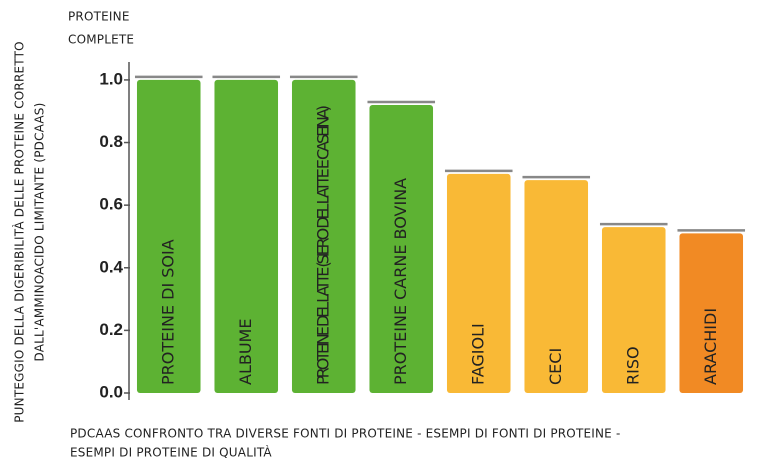 The height and width of the screenshot is (471, 768). What do you see at coordinates (400, 281) in the screenshot?
I see `bar-label: PROTEINE CARNE BOVINA` at bounding box center [400, 281].